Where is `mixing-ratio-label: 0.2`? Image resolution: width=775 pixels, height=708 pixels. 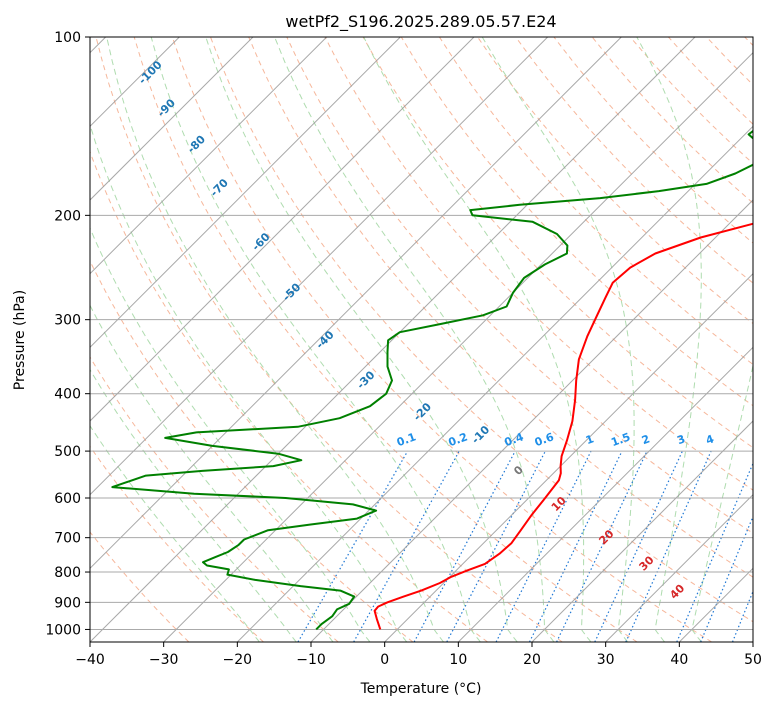 mixing-ratio-label: 0.2 is located at coordinates (458, 439).